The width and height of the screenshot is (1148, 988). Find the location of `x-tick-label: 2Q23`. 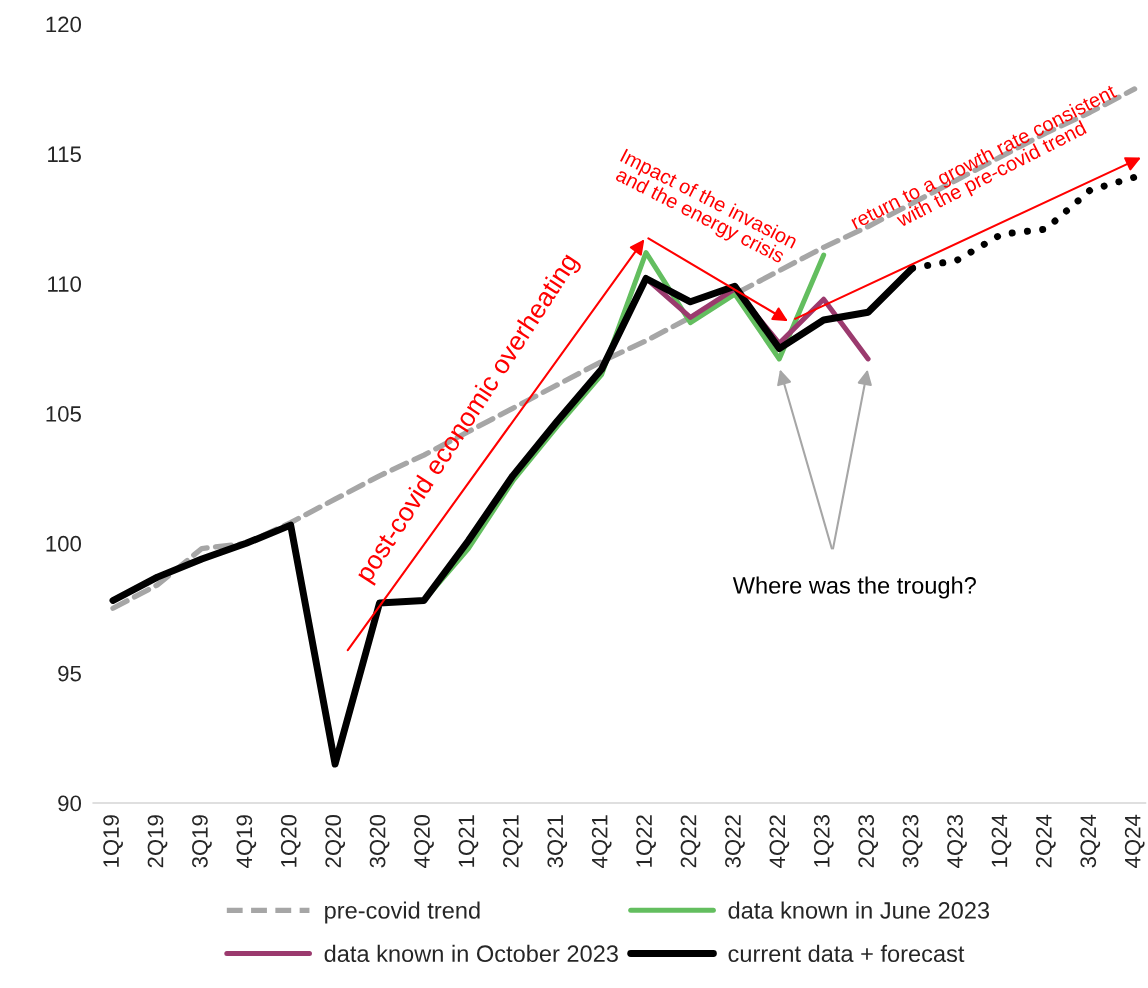

x-tick-label: 2Q23 is located at coordinates (868, 841).